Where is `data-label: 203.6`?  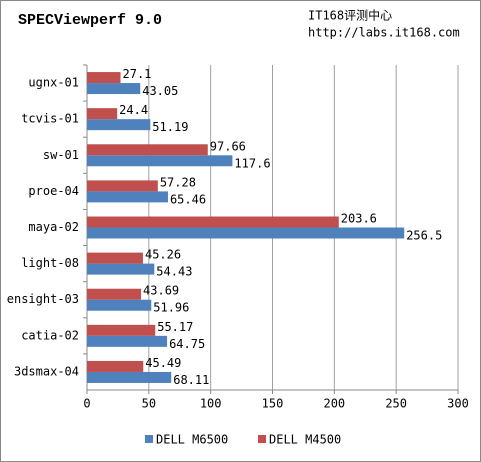 data-label: 203.6 is located at coordinates (359, 219).